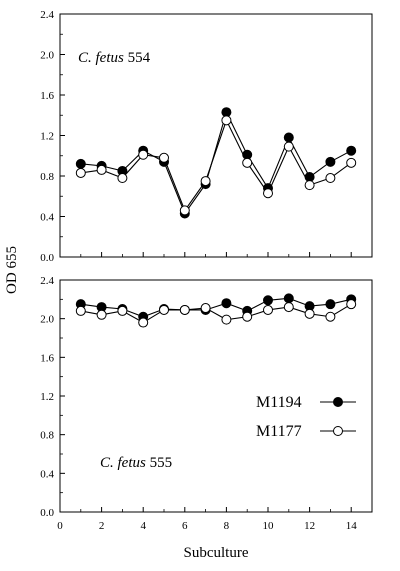 The image size is (400, 571). What do you see at coordinates (143, 526) in the screenshot?
I see `x-tick-label: 4` at bounding box center [143, 526].